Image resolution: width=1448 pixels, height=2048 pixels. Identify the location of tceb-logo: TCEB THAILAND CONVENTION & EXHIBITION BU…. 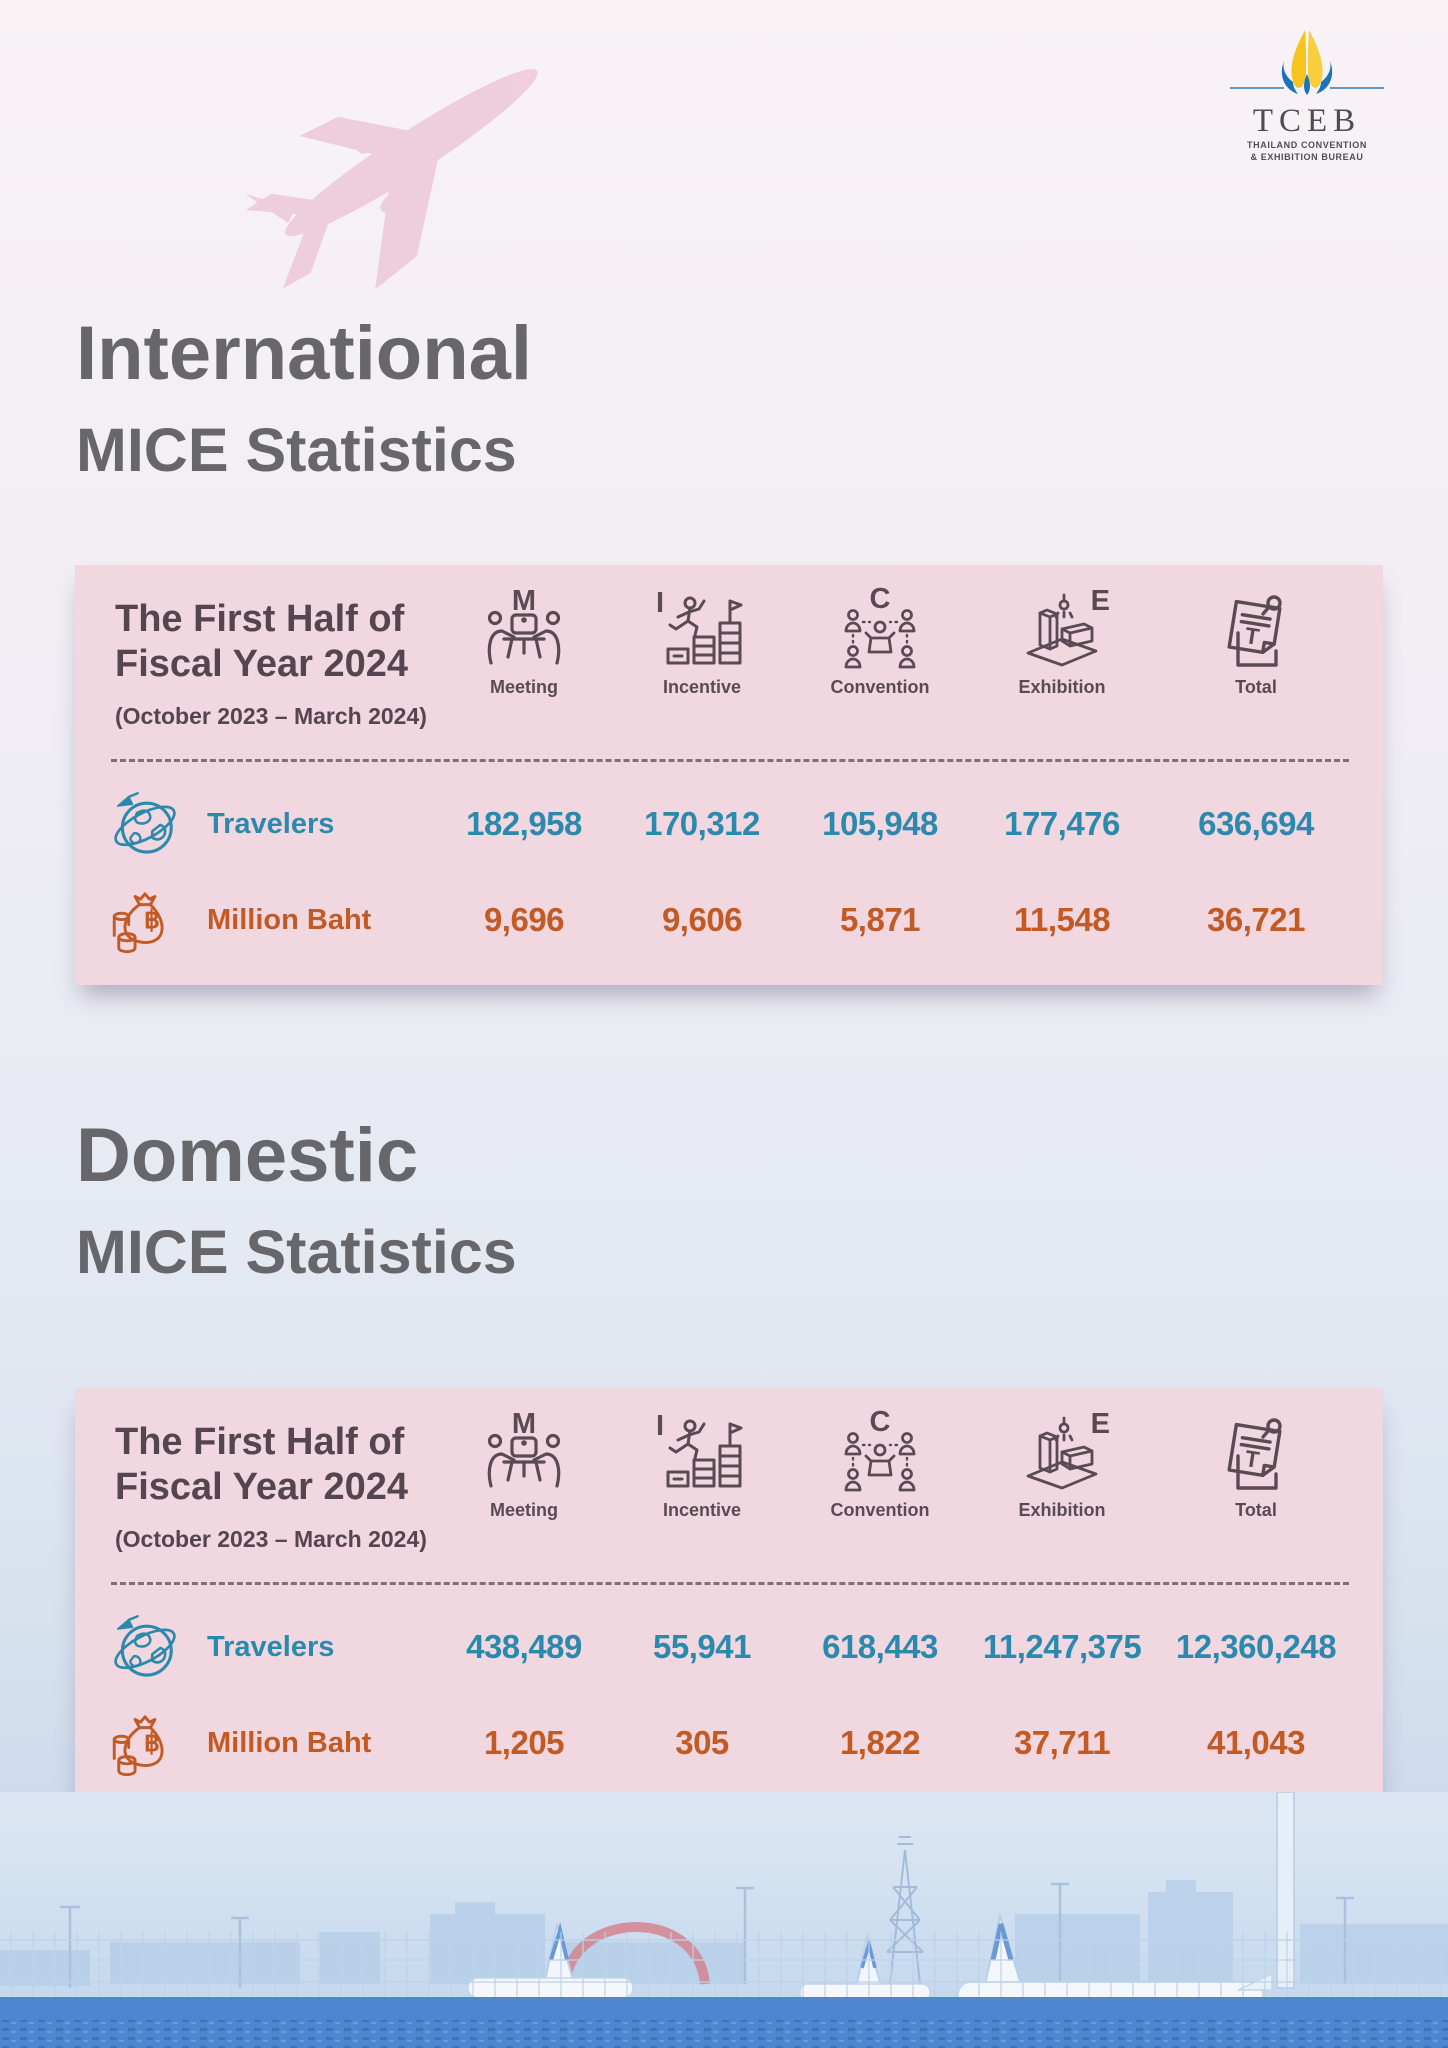
(1307, 95).